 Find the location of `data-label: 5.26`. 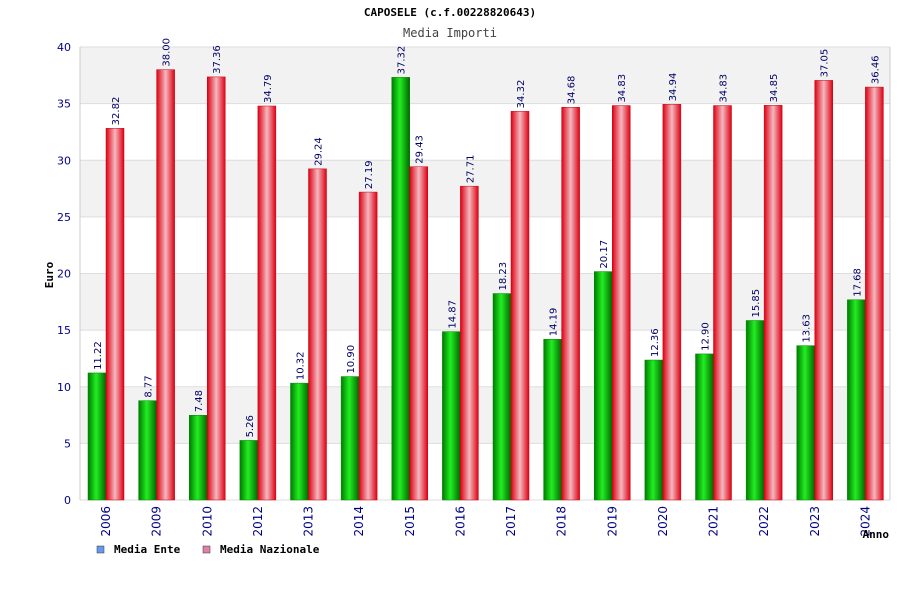

data-label: 5.26 is located at coordinates (250, 426).